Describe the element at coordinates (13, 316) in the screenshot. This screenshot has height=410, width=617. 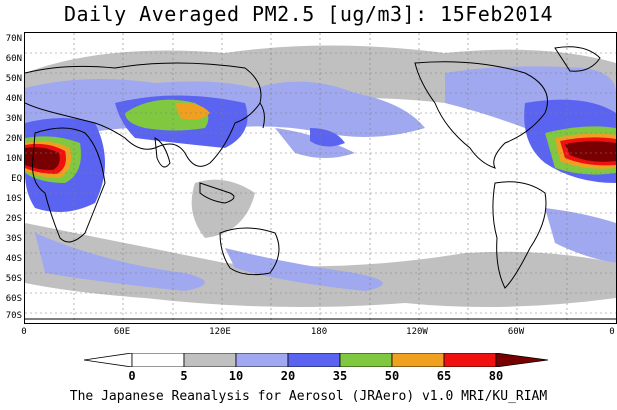
I see `lat-label: 70S` at that location.